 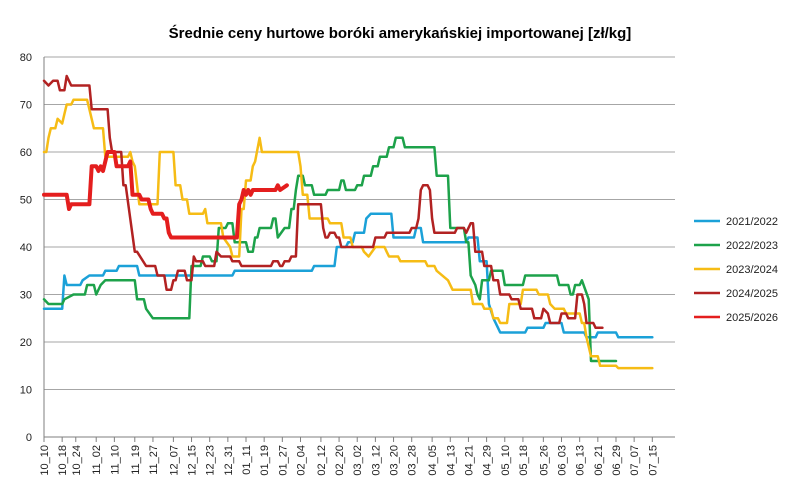 I want to click on x-tick-label: 01_19, so click(x=265, y=460).